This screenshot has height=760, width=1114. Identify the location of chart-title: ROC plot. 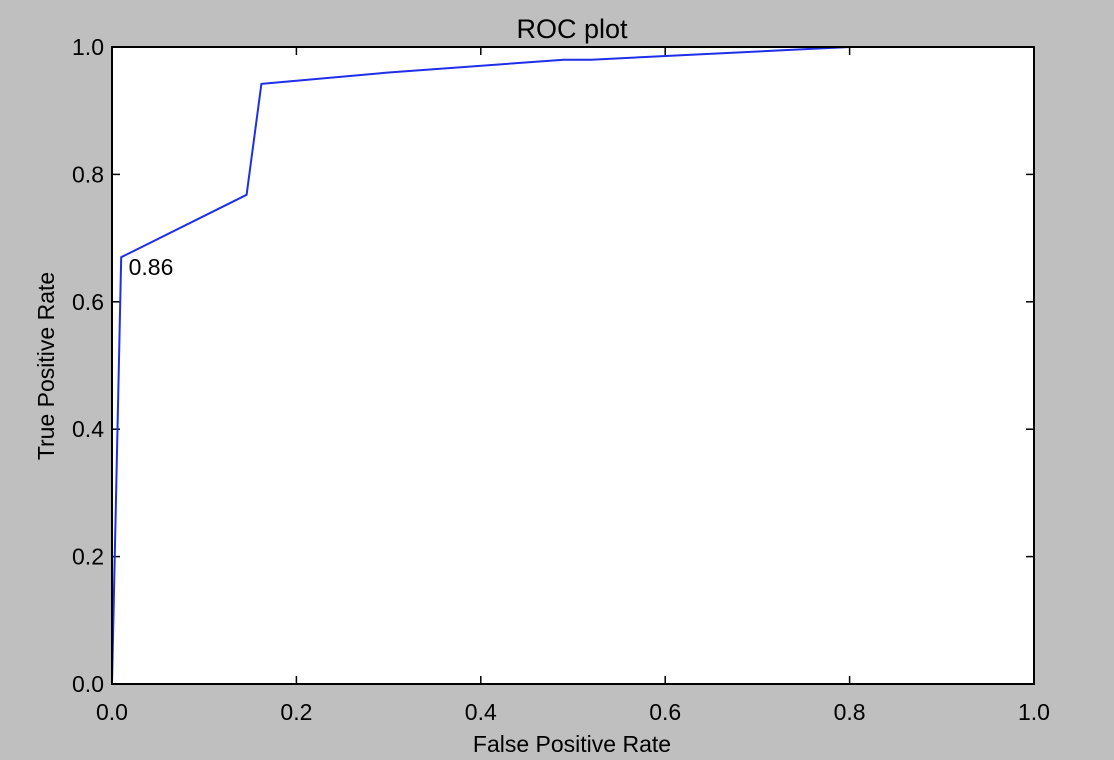
(572, 29).